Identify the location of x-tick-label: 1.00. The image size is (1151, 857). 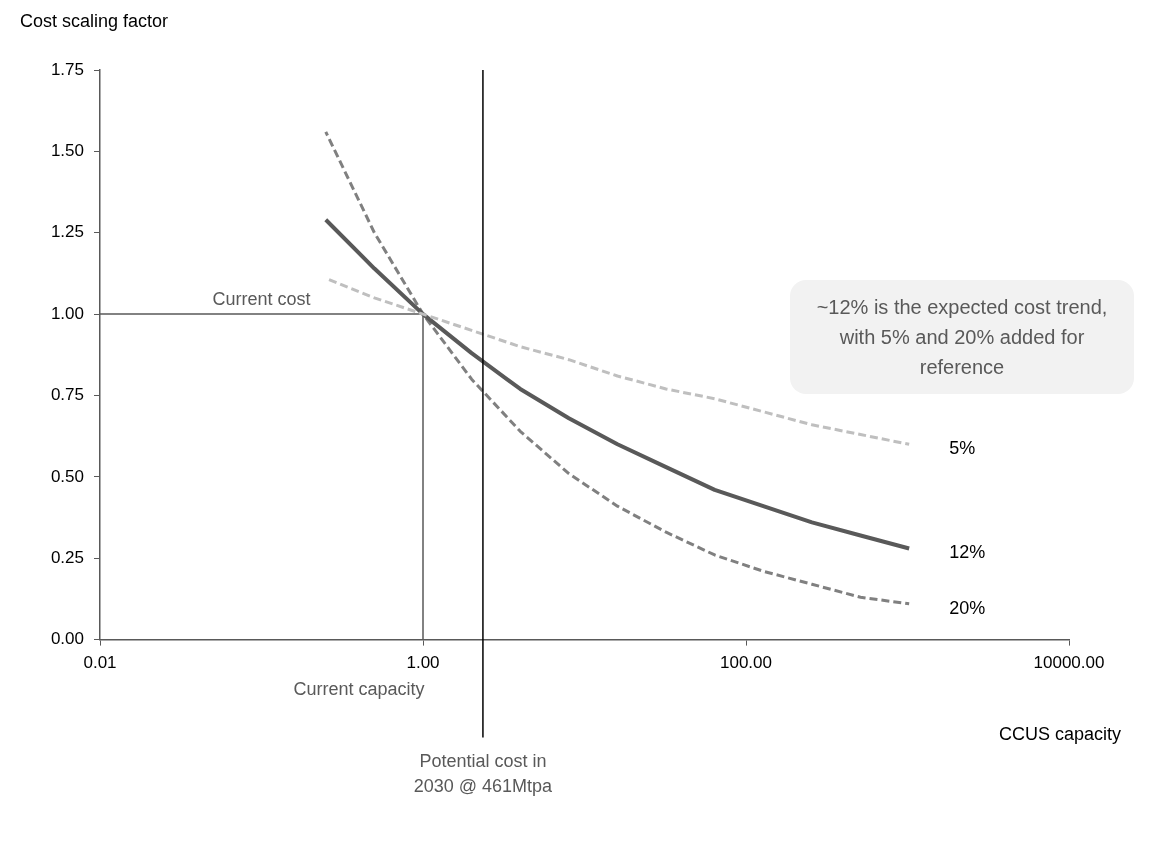
(423, 663).